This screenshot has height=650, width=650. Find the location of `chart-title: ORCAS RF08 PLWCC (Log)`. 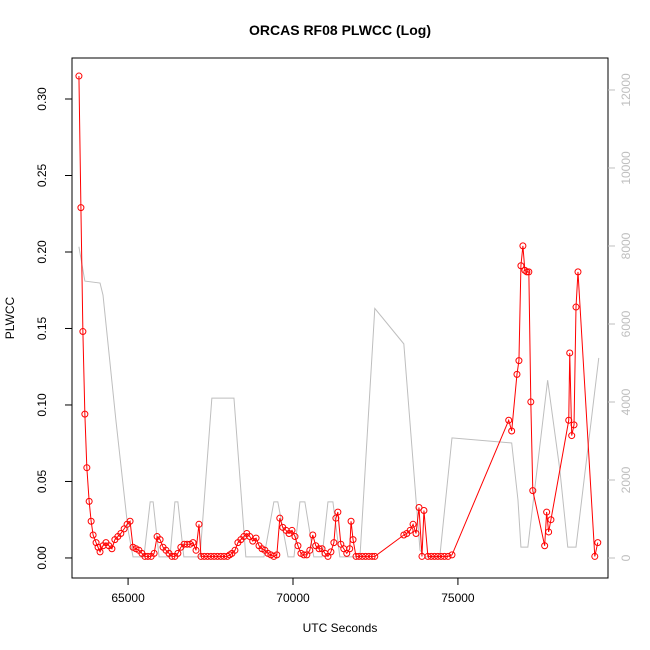

chart-title: ORCAS RF08 PLWCC (Log) is located at coordinates (340, 30).